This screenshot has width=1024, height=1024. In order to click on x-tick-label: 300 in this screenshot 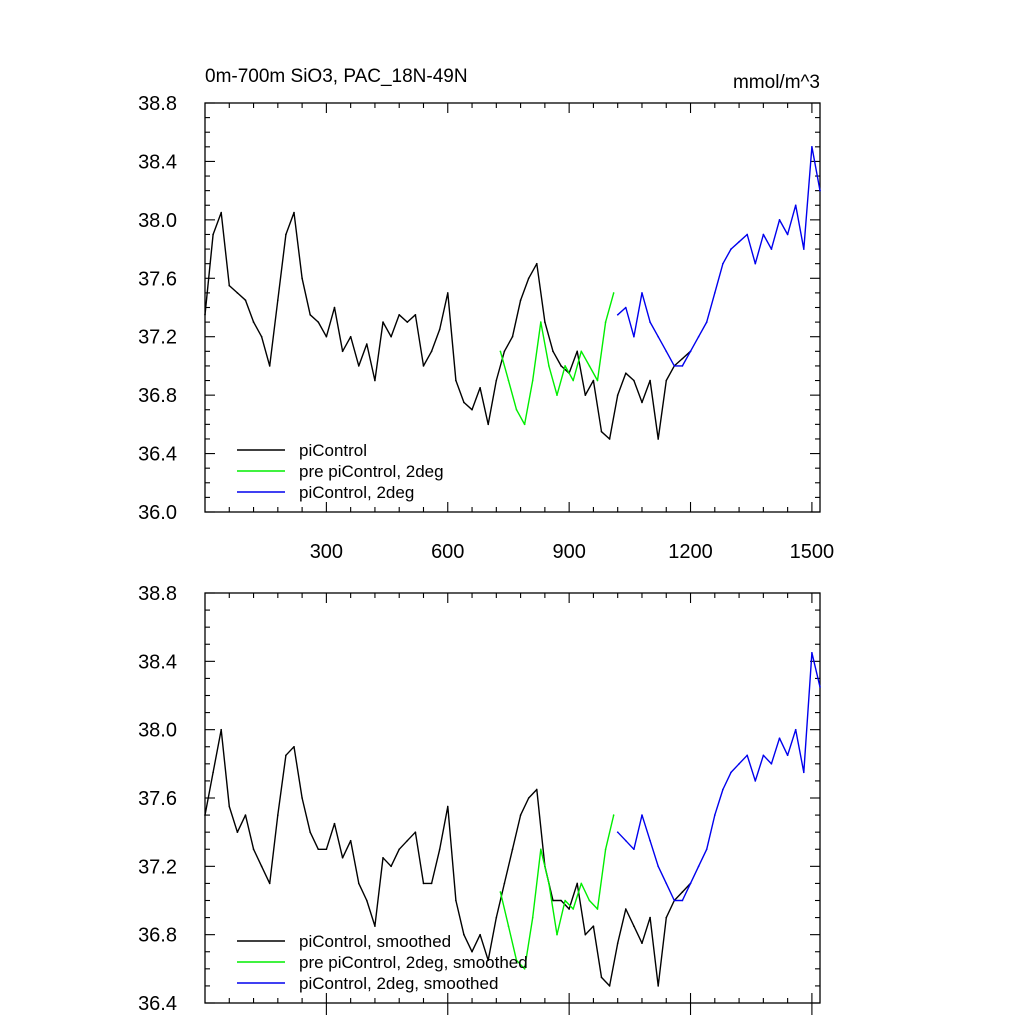, I will do `click(326, 552)`.